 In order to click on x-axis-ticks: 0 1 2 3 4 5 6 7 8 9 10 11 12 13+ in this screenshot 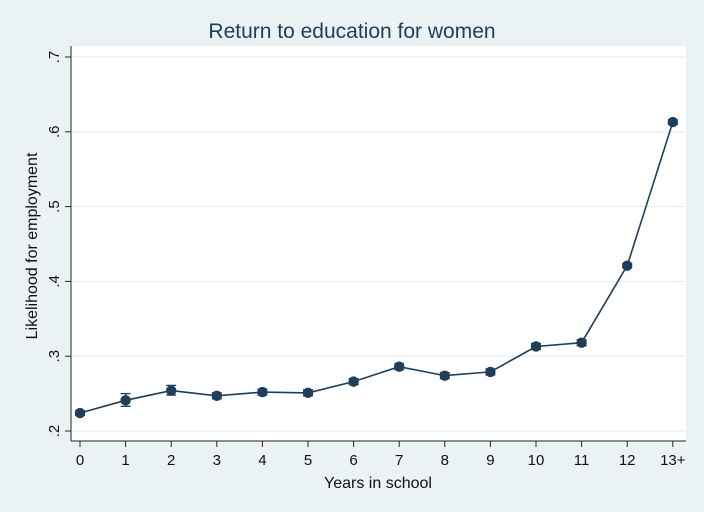, I will do `click(381, 455)`.